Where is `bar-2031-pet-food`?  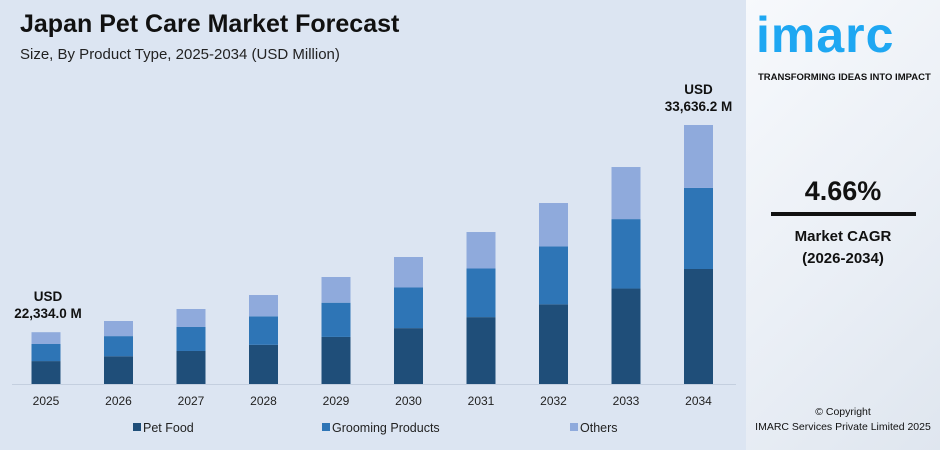 bar-2031-pet-food is located at coordinates (481, 350).